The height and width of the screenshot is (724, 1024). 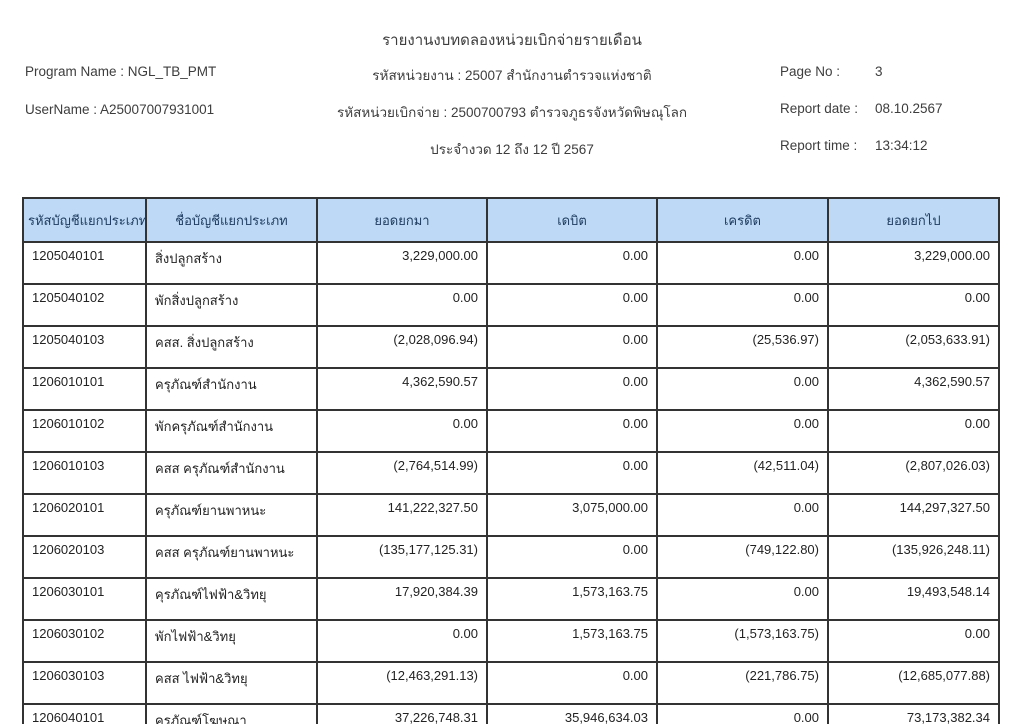 I want to click on amount-cell: (2,764,514.99), so click(x=402, y=473).